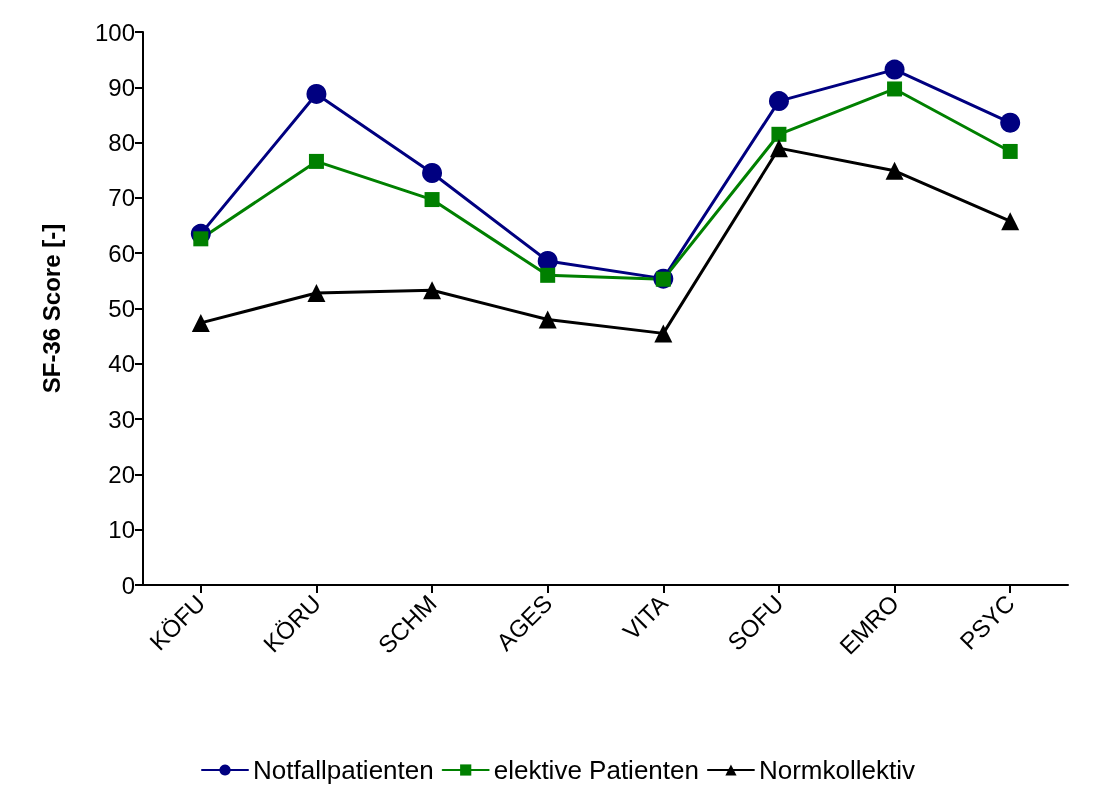  What do you see at coordinates (121, 87) in the screenshot?
I see `y-tick-label: 90` at bounding box center [121, 87].